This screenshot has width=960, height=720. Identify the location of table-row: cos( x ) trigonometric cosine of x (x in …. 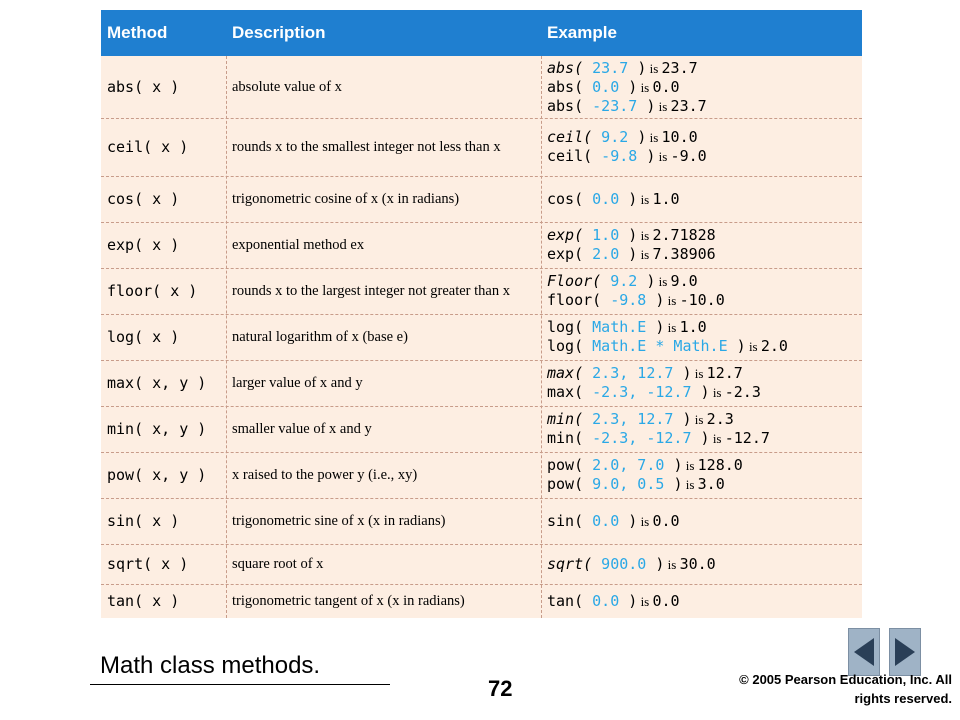
(481, 199).